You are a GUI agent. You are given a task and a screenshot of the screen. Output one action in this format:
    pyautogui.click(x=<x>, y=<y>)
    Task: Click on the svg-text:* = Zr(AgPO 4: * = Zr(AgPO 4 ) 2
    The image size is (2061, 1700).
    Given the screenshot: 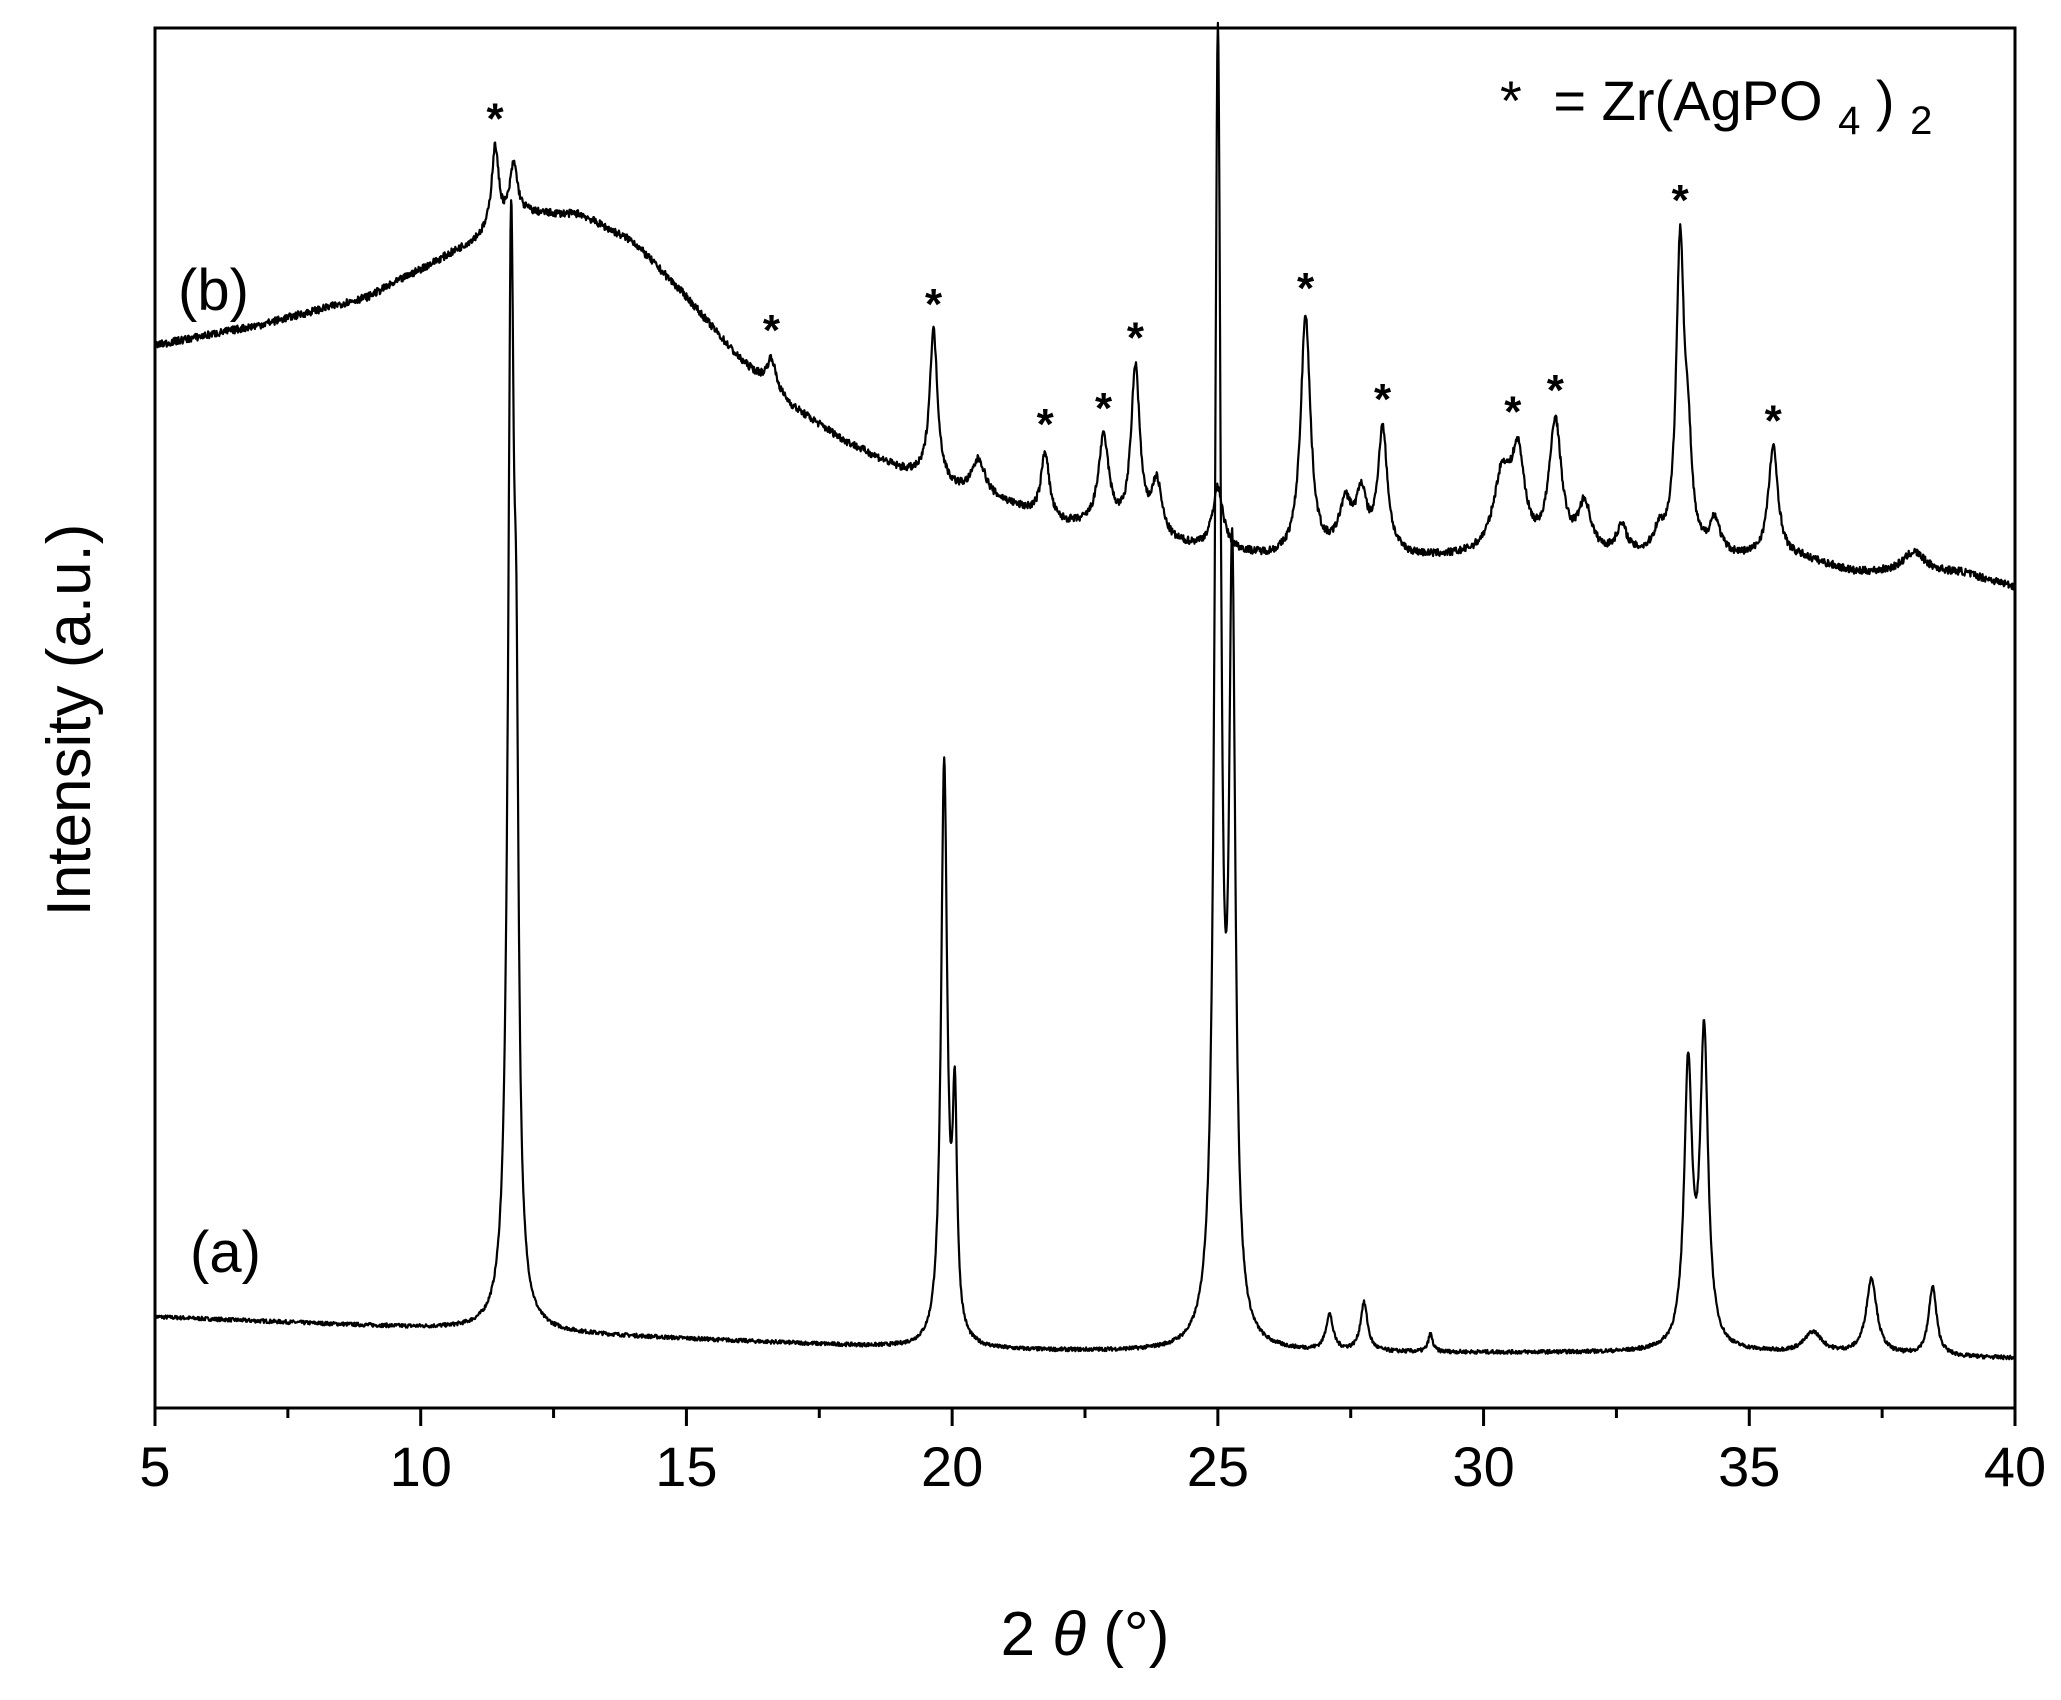 What is the action you would take?
    pyautogui.click(x=1716, y=107)
    